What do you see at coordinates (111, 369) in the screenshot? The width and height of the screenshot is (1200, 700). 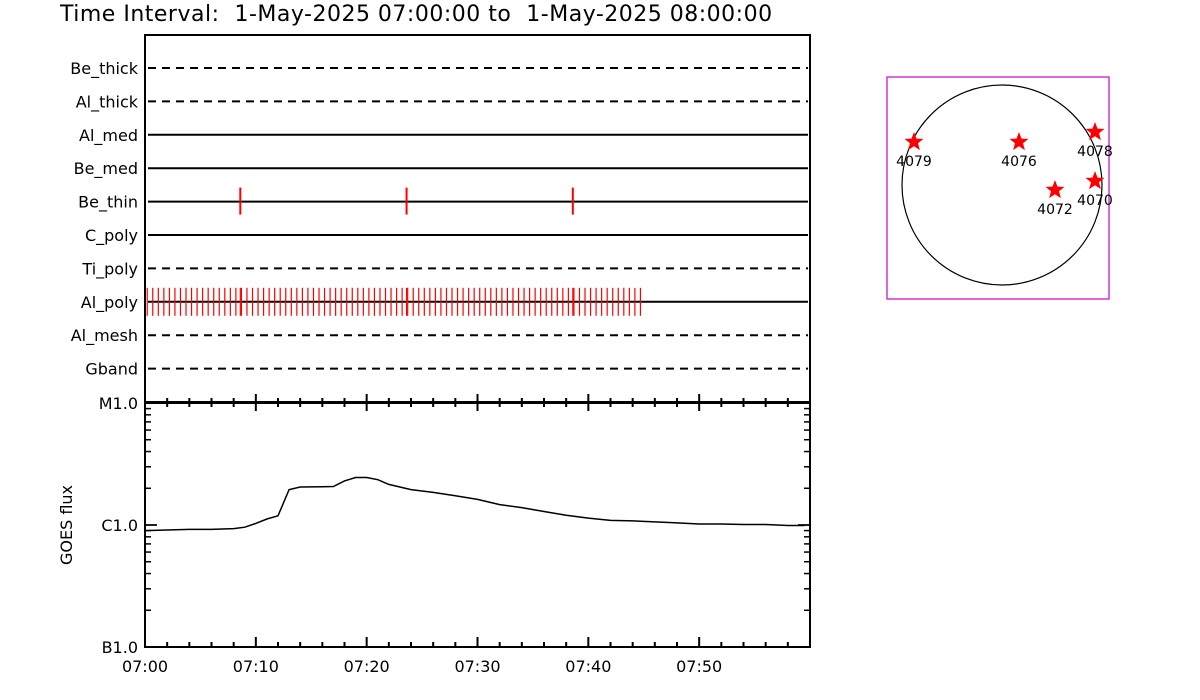 I see `filter-row-label: Gband` at bounding box center [111, 369].